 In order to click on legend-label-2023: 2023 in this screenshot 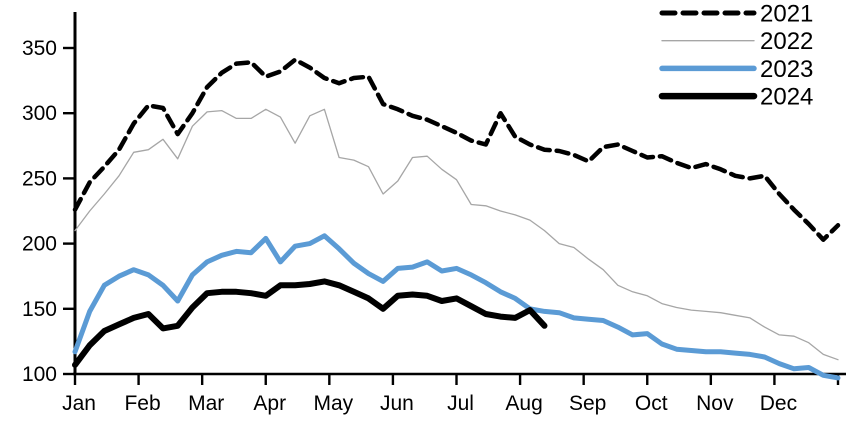, I will do `click(786, 69)`.